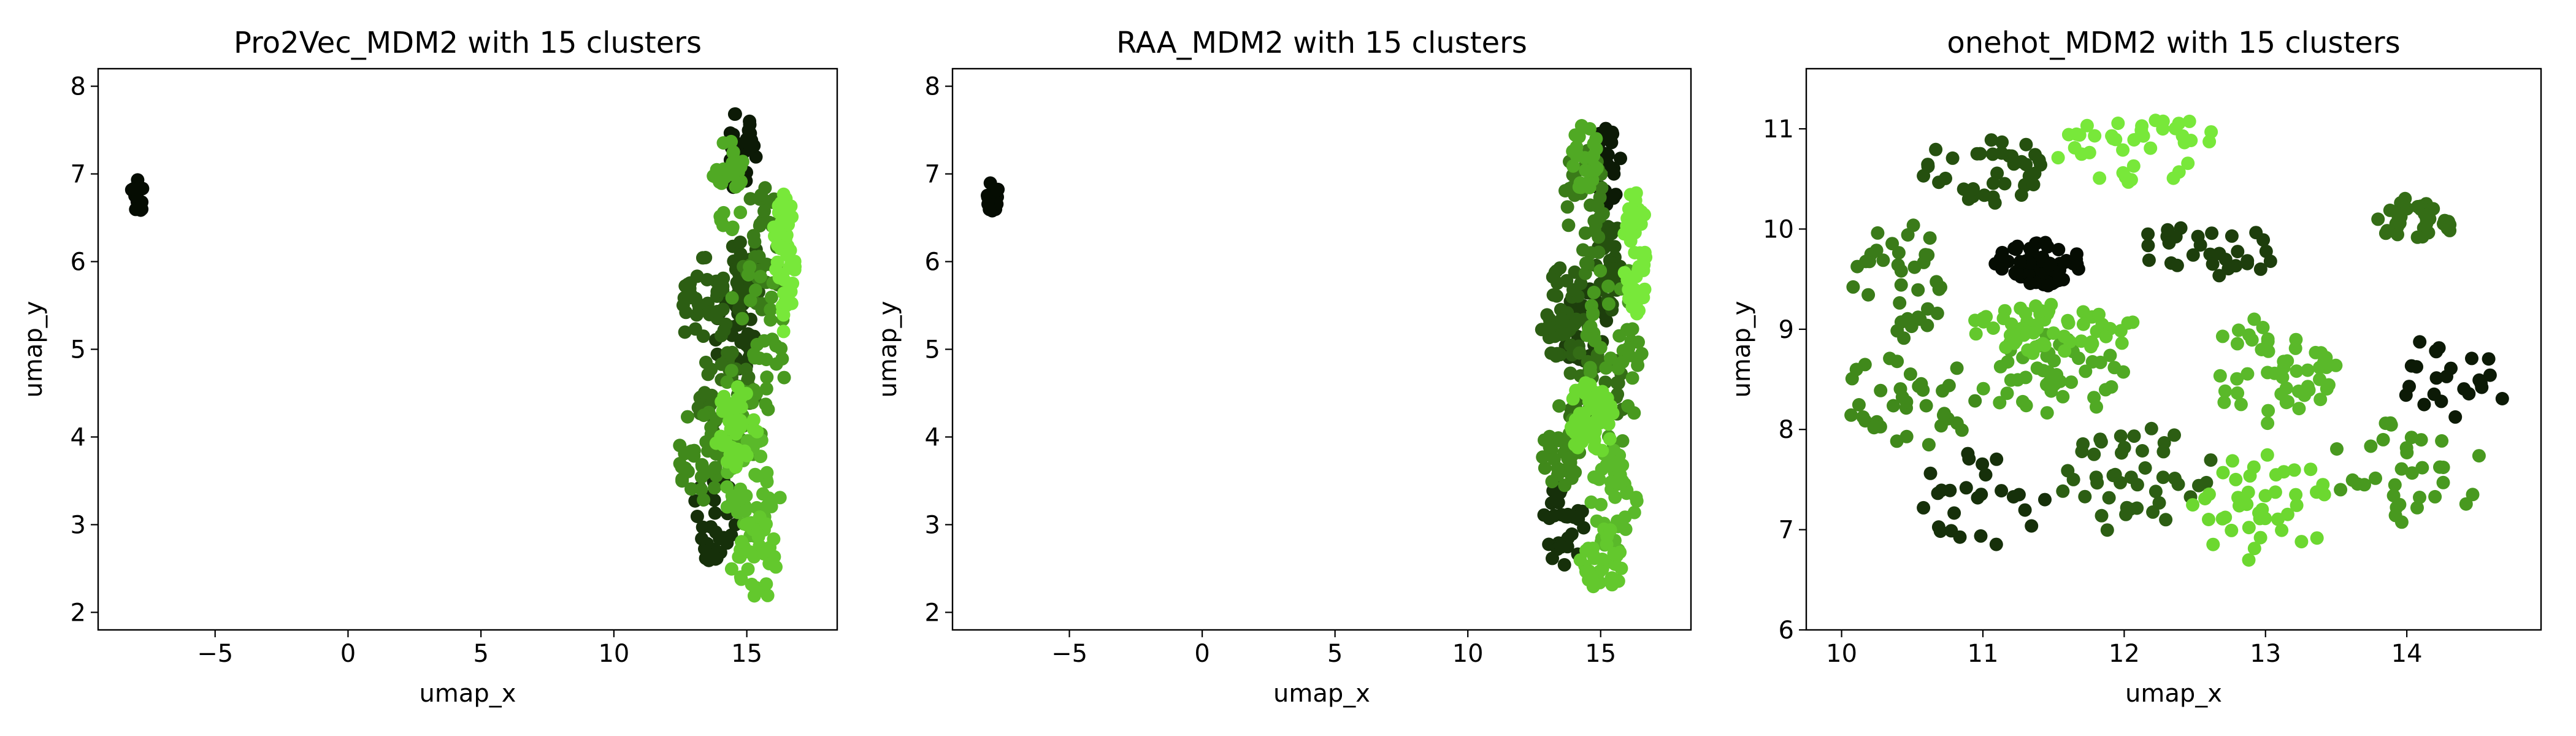 This screenshot has height=736, width=2576. What do you see at coordinates (78, 87) in the screenshot?
I see `y-tick-label: 8` at bounding box center [78, 87].